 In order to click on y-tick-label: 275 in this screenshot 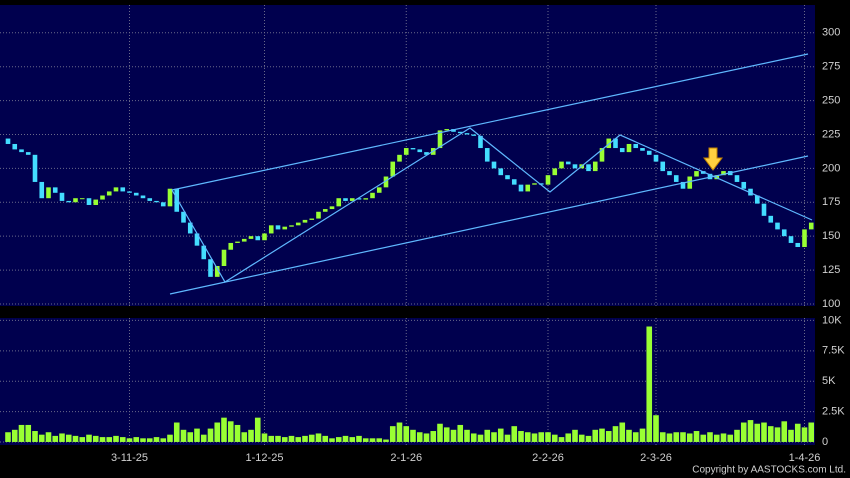, I will do `click(831, 67)`.